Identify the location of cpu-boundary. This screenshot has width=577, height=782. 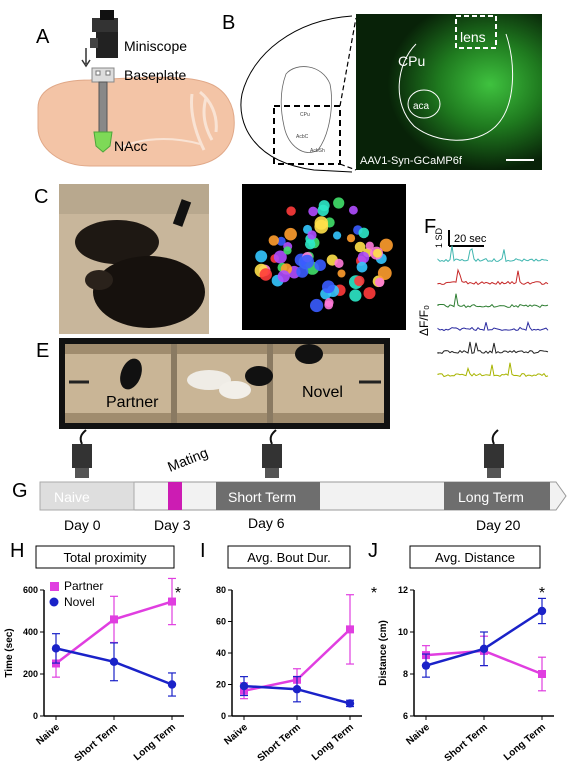
(455, 87).